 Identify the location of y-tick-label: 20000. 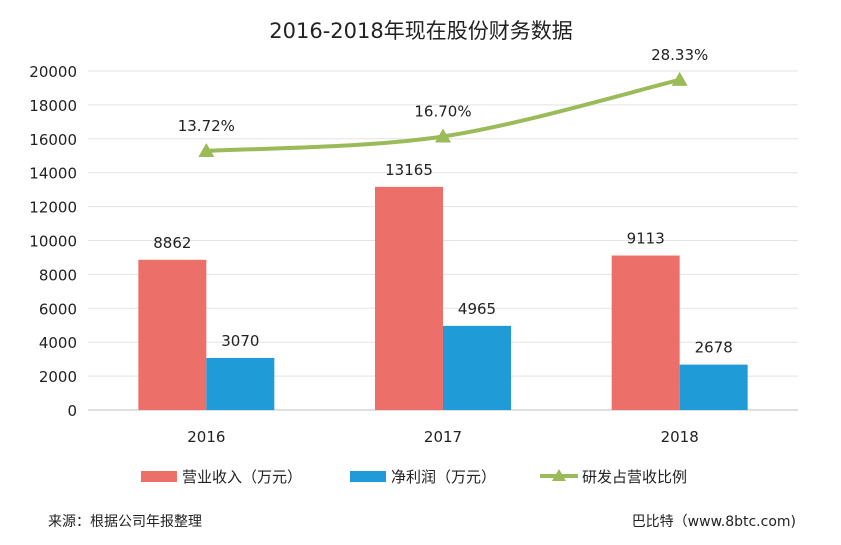
(53, 72).